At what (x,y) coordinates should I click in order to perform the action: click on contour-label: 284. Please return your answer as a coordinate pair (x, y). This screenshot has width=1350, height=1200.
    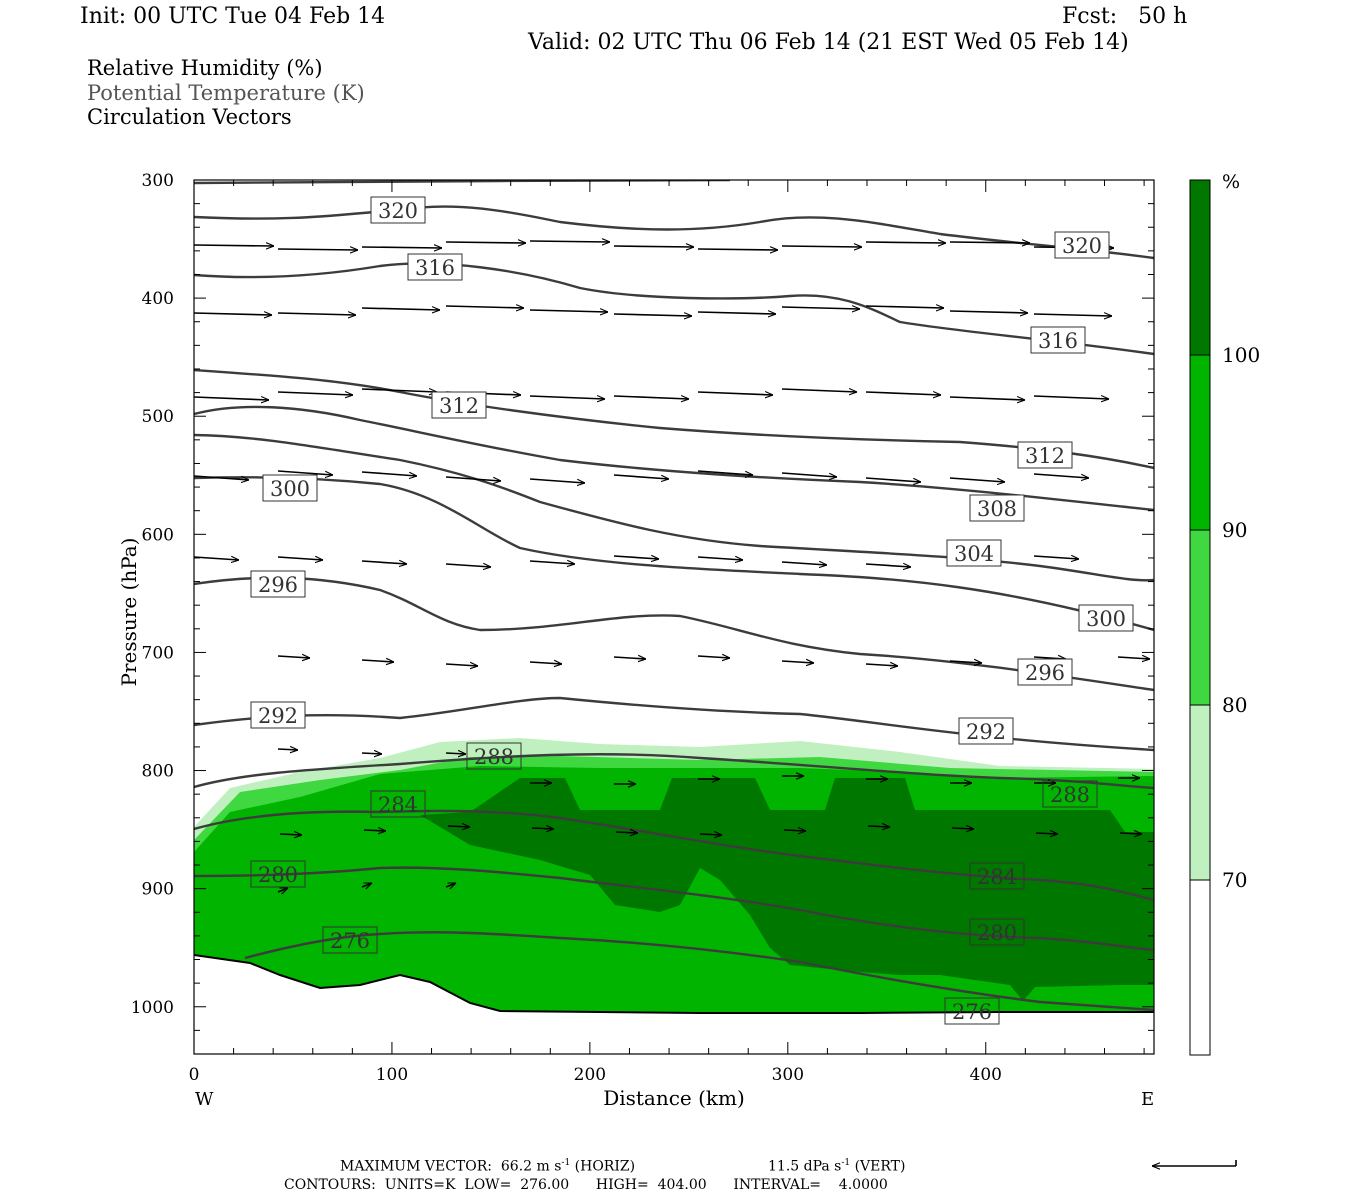
    Looking at the image, I should click on (398, 804).